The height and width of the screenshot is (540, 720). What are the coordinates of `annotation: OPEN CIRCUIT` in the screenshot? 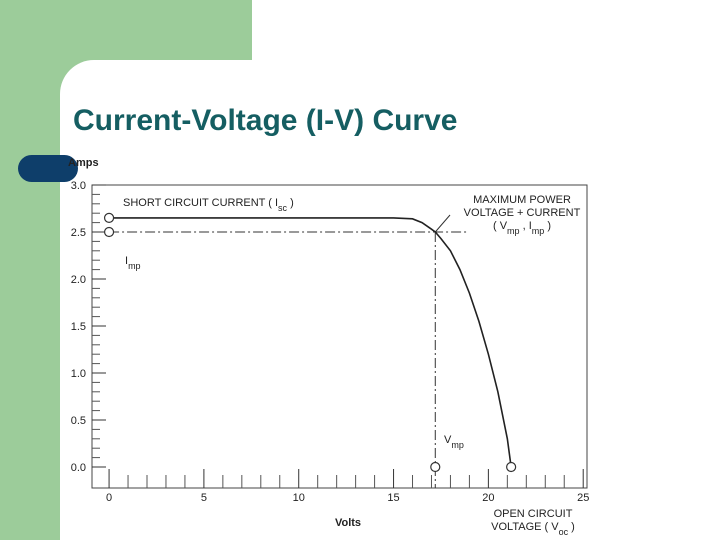 It's located at (533, 514).